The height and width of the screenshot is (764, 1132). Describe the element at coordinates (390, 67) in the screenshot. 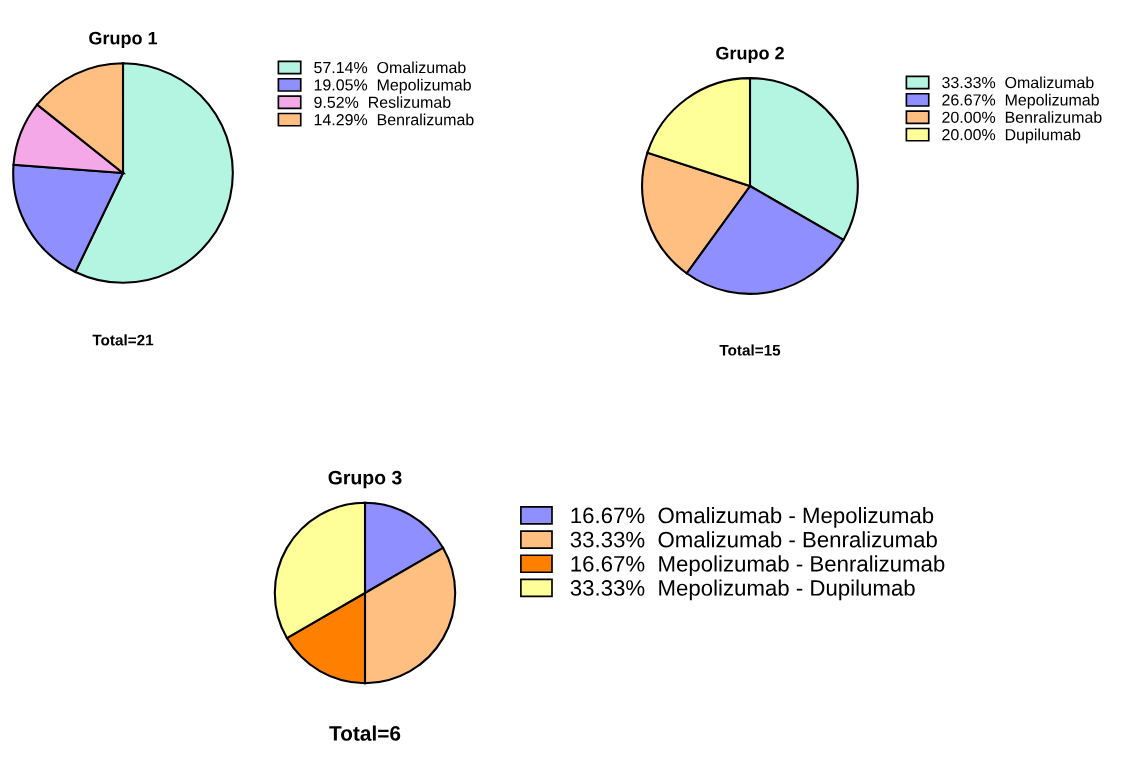

I see `legend-label: 57.14% Omalizumab` at that location.